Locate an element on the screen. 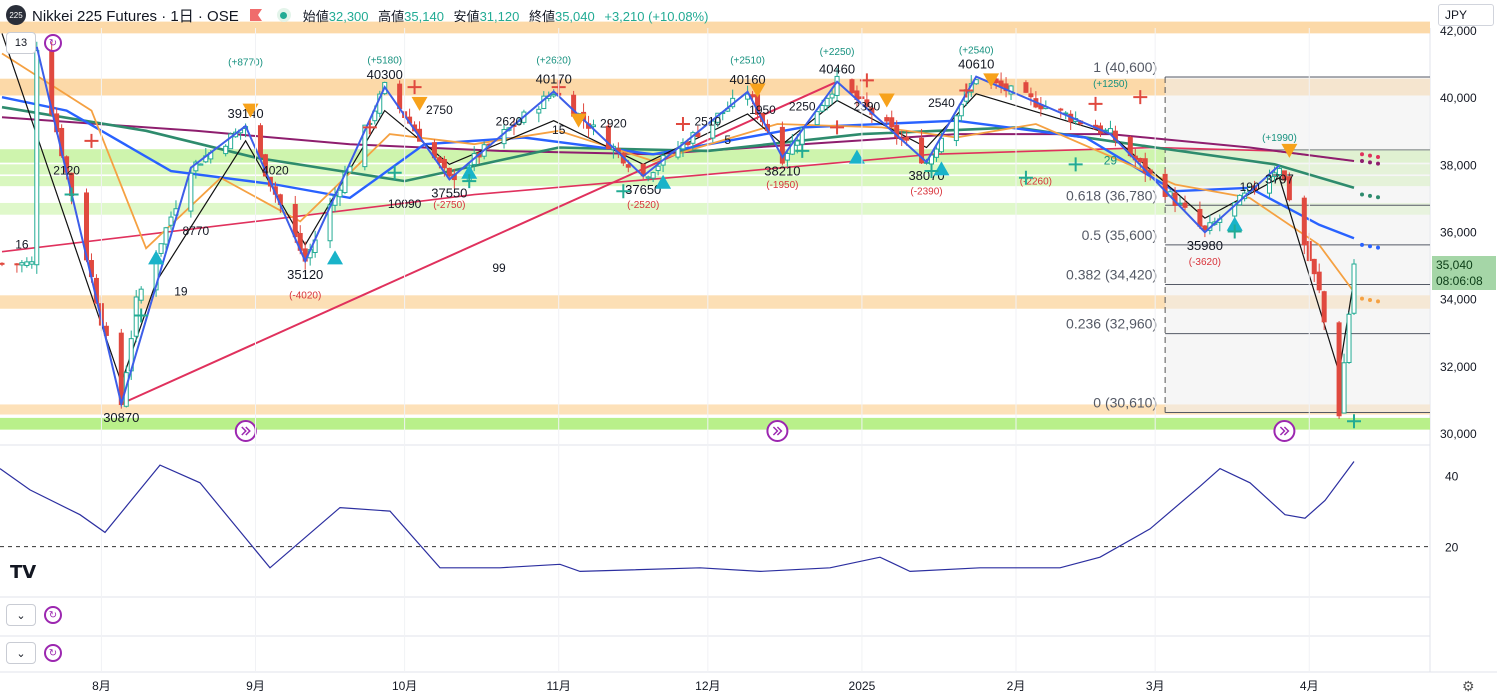 The image size is (1497, 695). swing-price-label: 30870 is located at coordinates (121, 417).